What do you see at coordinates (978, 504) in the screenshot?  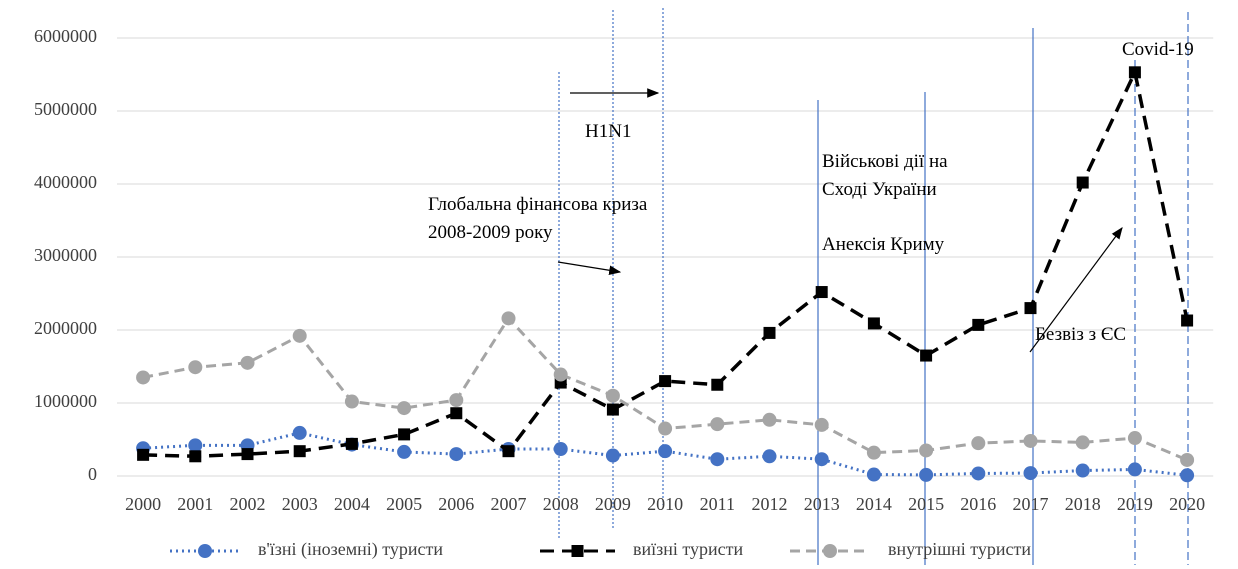 I see `x-tick-label: 2016` at bounding box center [978, 504].